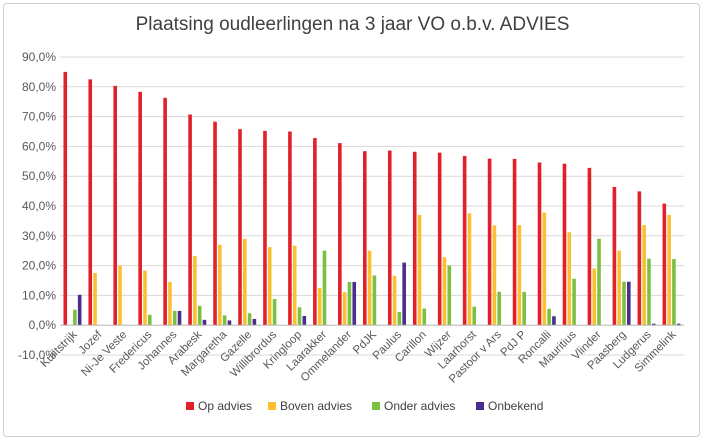 The width and height of the screenshot is (705, 442). I want to click on legend-item: Onbekend, so click(509, 406).